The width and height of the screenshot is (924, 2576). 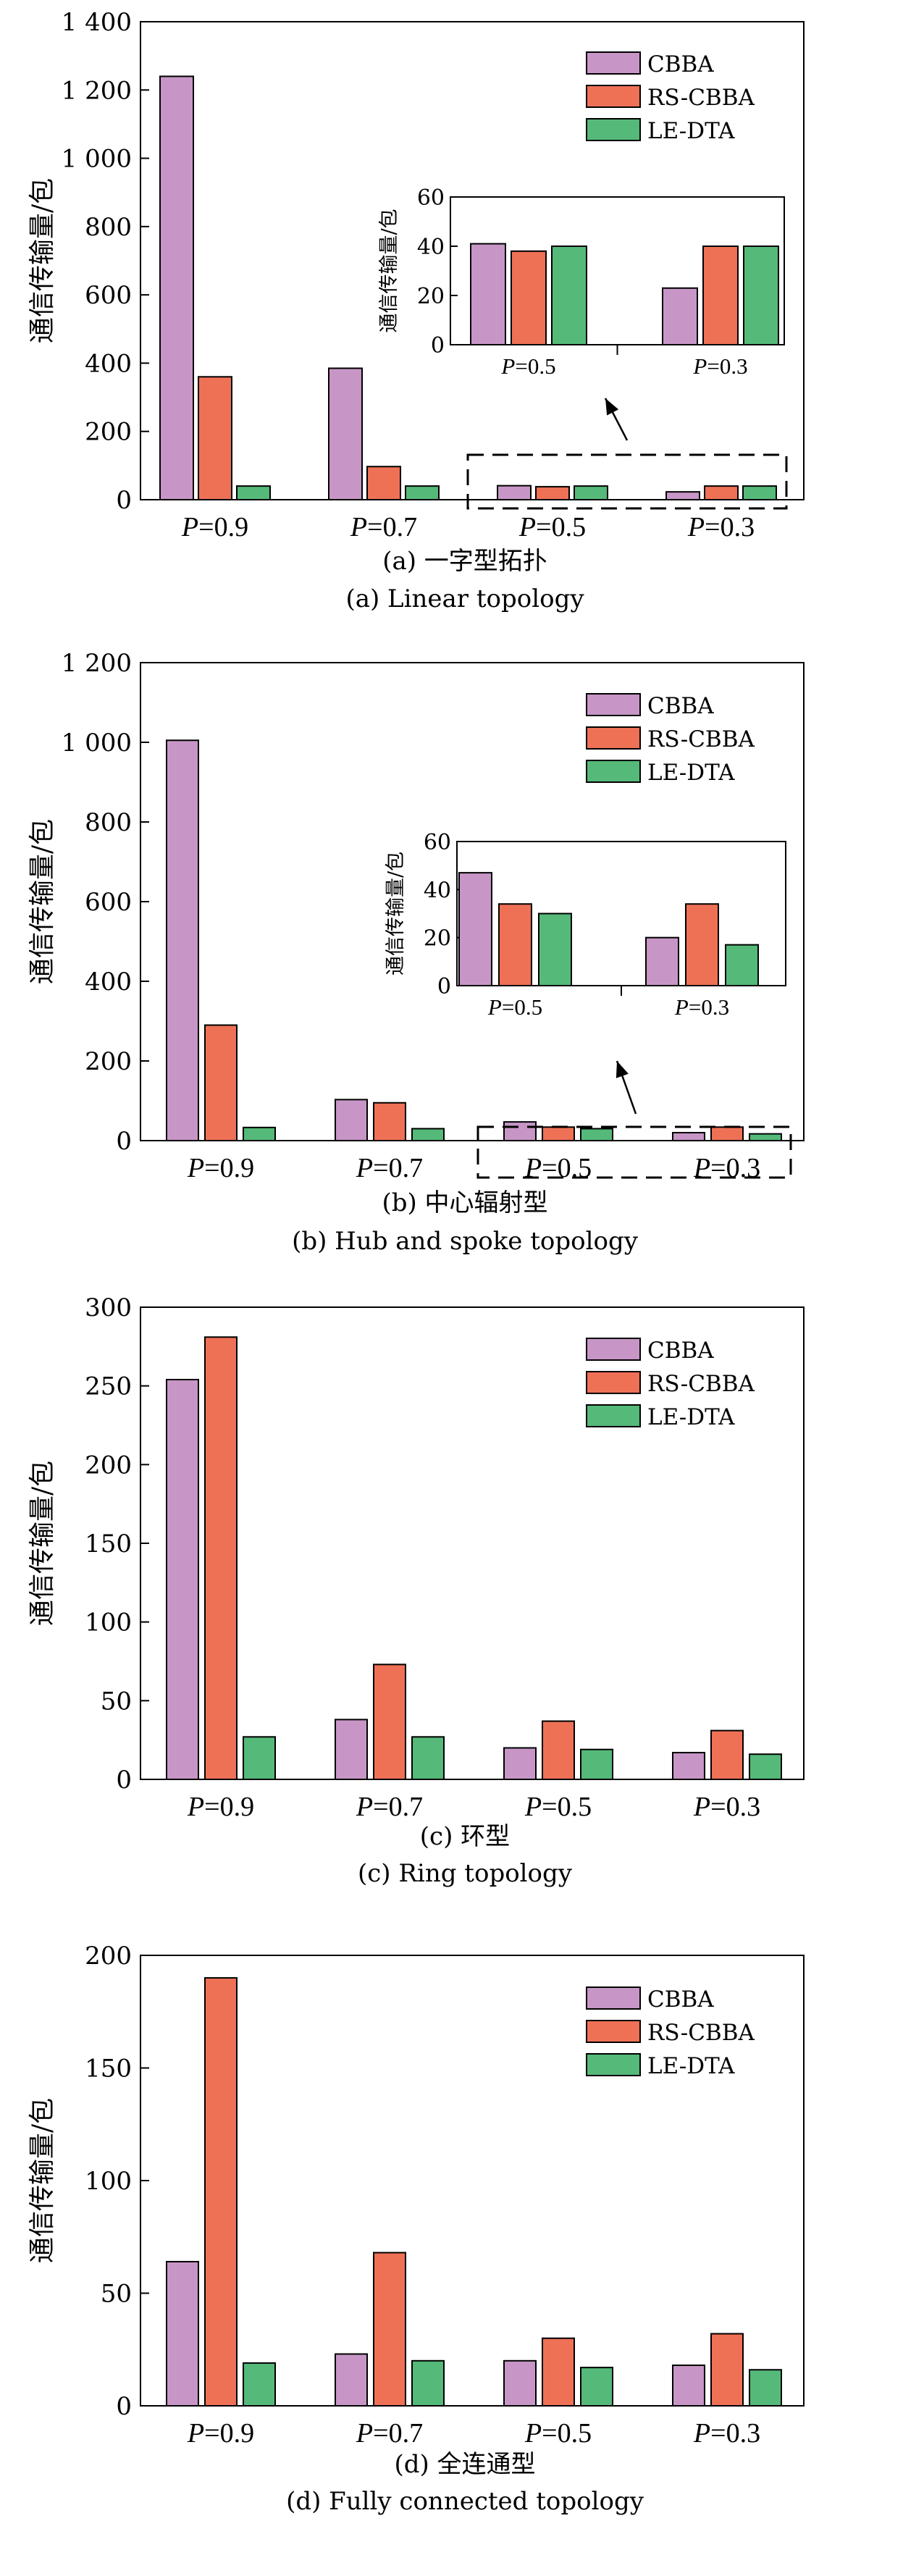 What do you see at coordinates (116, 2294) in the screenshot?
I see `y-tick-label: 50` at bounding box center [116, 2294].